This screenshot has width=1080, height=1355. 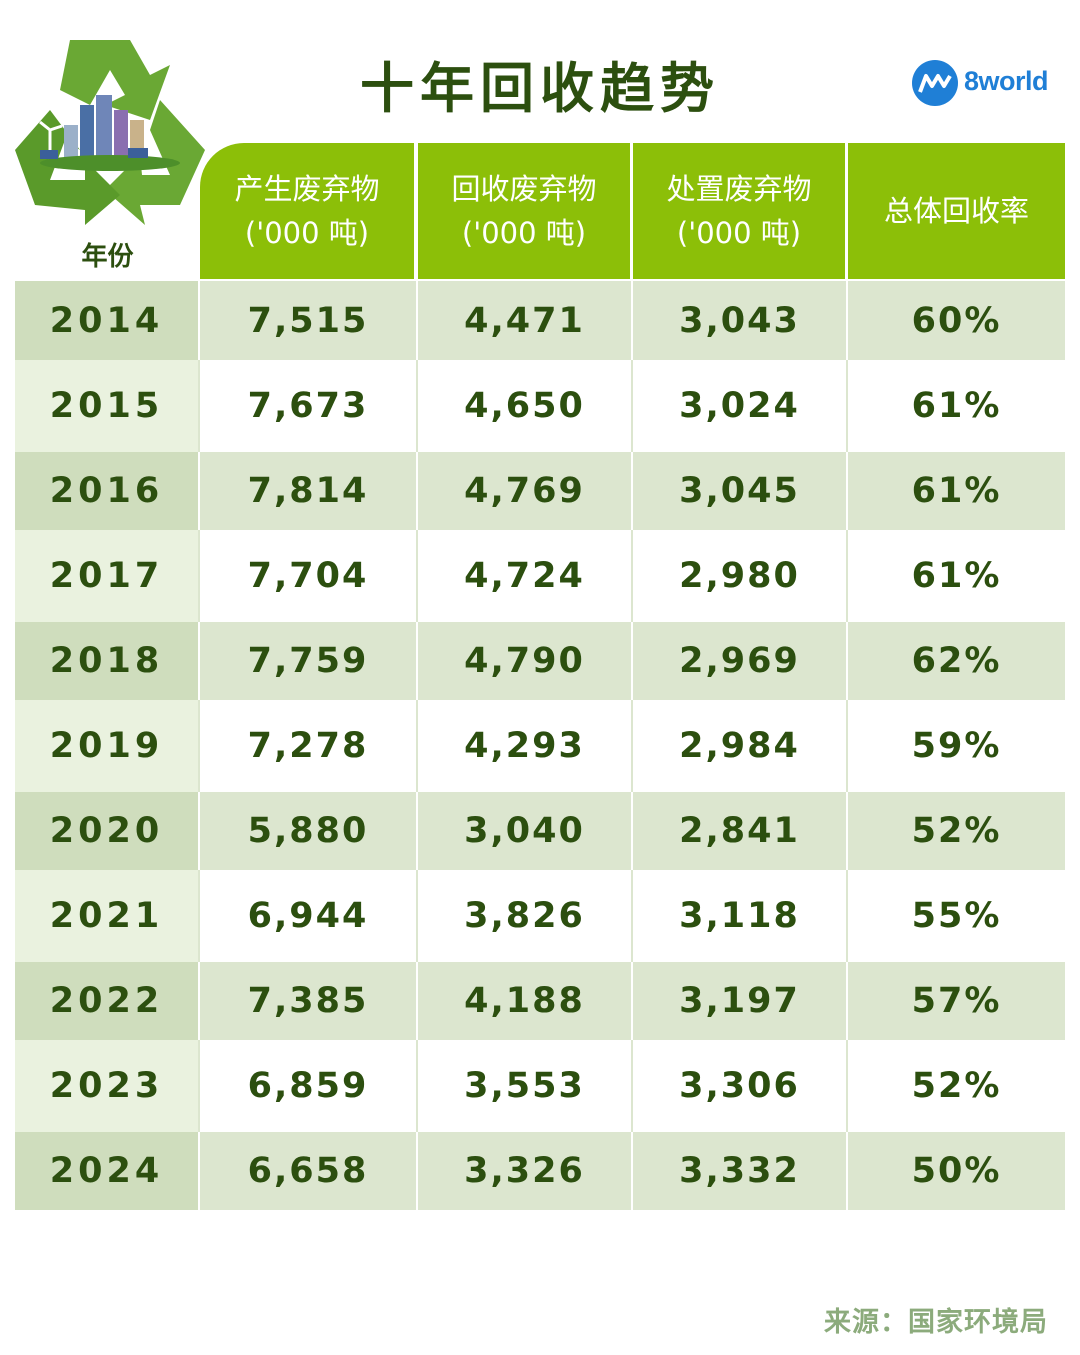 What do you see at coordinates (107, 916) in the screenshot?
I see `year-cell: 2021` at bounding box center [107, 916].